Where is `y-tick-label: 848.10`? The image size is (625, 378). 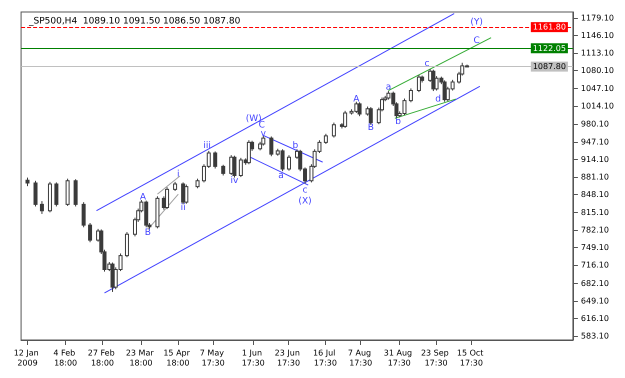
y-tick-label: 848.10 is located at coordinates (594, 195).